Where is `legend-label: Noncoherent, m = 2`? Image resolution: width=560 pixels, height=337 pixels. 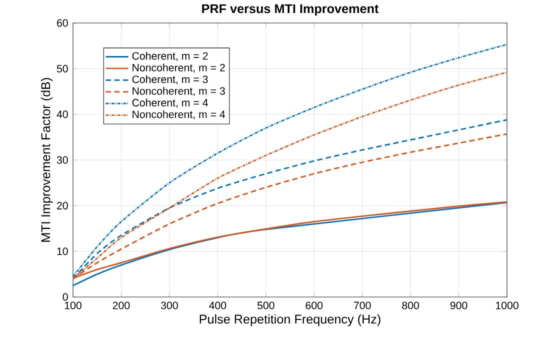
legend-label: Noncoherent, m = 2 is located at coordinates (178, 68).